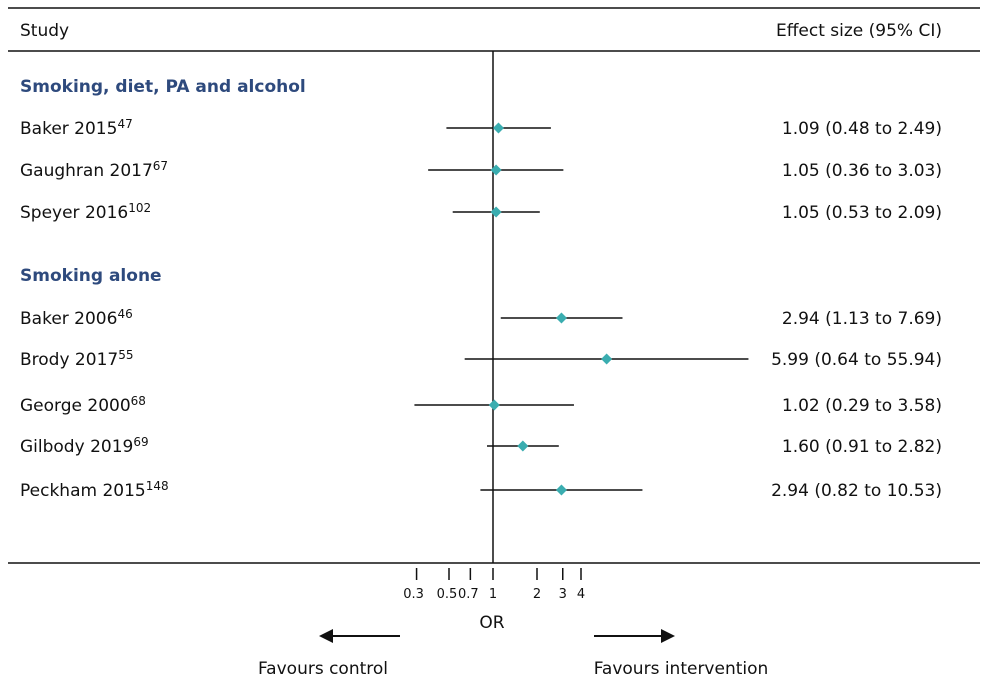 The height and width of the screenshot is (684, 987). Describe the element at coordinates (94, 170) in the screenshot. I see `study-label: Gaughran 201767` at that location.